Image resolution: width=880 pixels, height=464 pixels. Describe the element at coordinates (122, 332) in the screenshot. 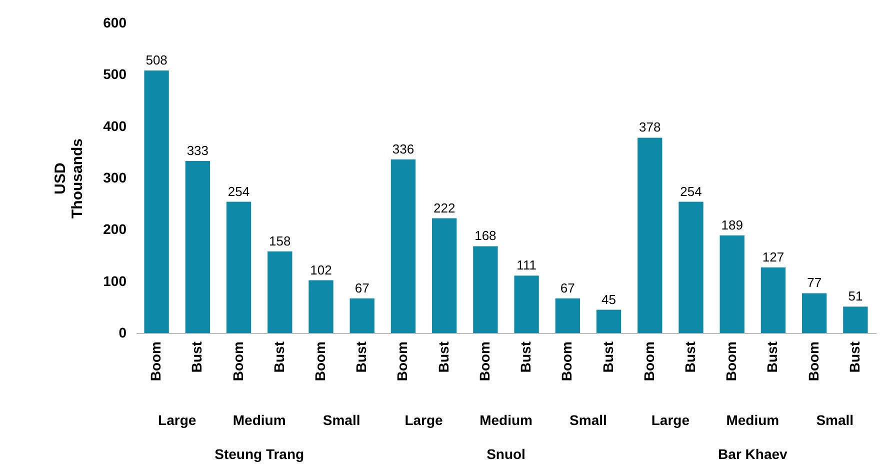

I see `y-tick-label: 0` at that location.